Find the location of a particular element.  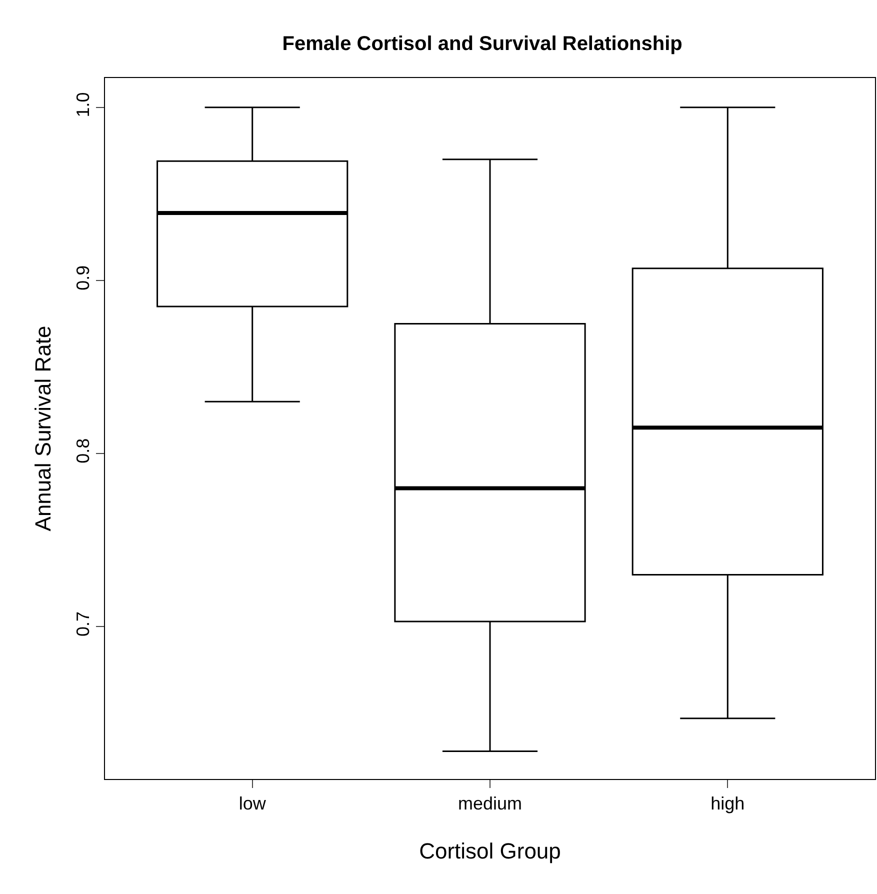

x-axis-title: Cortisol Group is located at coordinates (490, 851).